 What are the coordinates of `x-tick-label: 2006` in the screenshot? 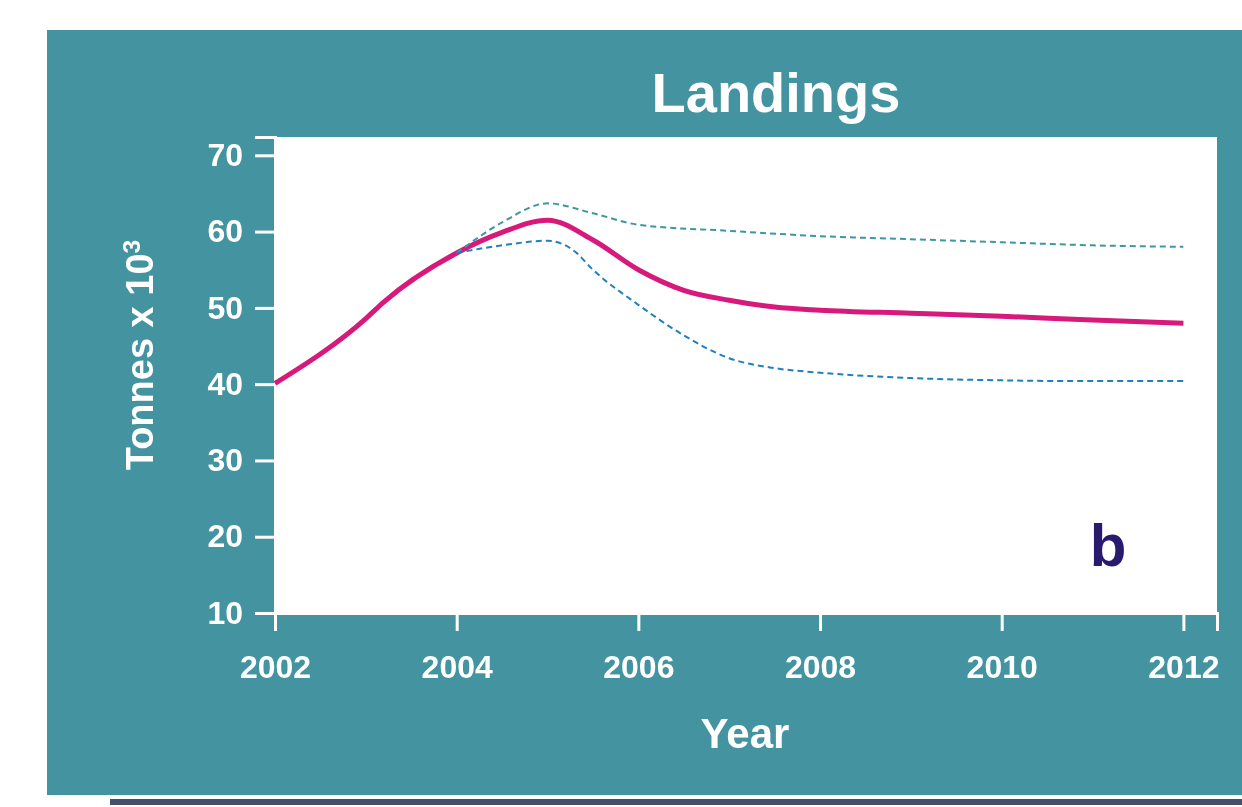 It's located at (639, 666).